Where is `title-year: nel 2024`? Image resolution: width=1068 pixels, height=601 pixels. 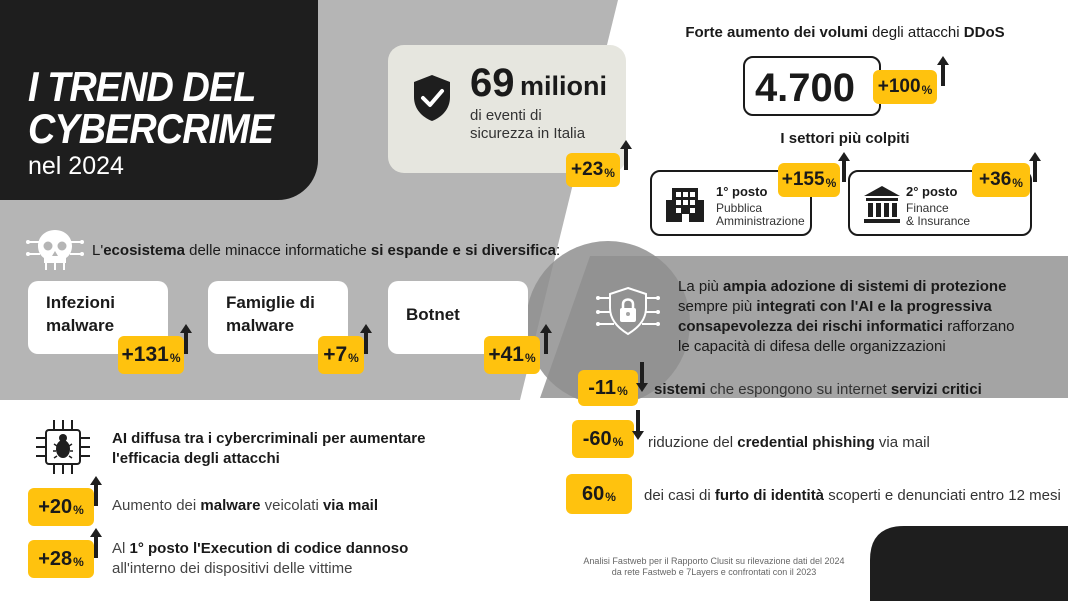 title-year: nel 2024 is located at coordinates (76, 166).